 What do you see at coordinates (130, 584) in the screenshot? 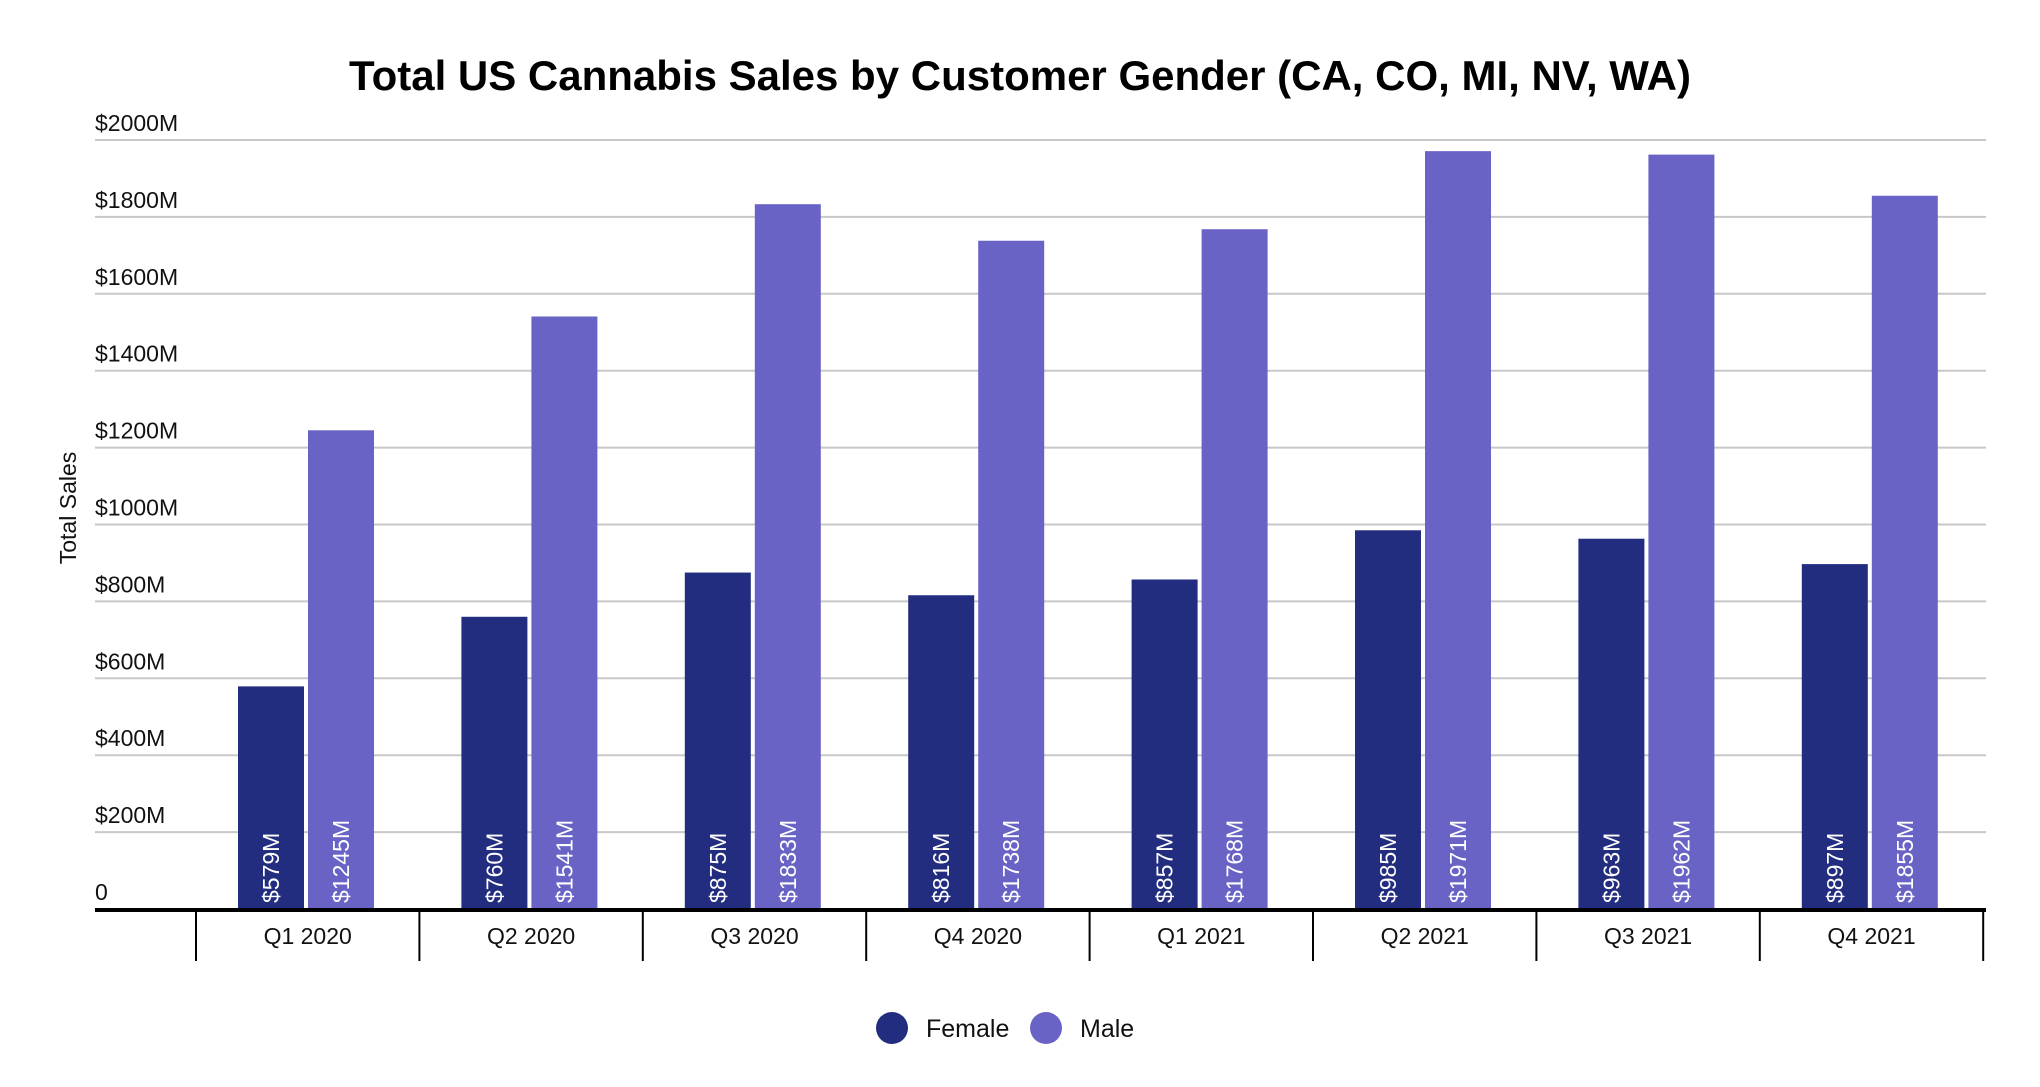
I see `y-tick-label: $800M` at bounding box center [130, 584].